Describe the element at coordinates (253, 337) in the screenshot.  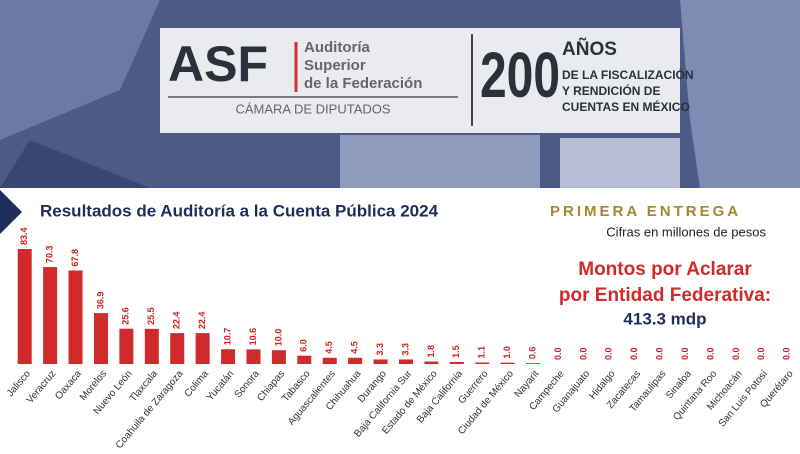
I see `value-label: 10.6` at that location.